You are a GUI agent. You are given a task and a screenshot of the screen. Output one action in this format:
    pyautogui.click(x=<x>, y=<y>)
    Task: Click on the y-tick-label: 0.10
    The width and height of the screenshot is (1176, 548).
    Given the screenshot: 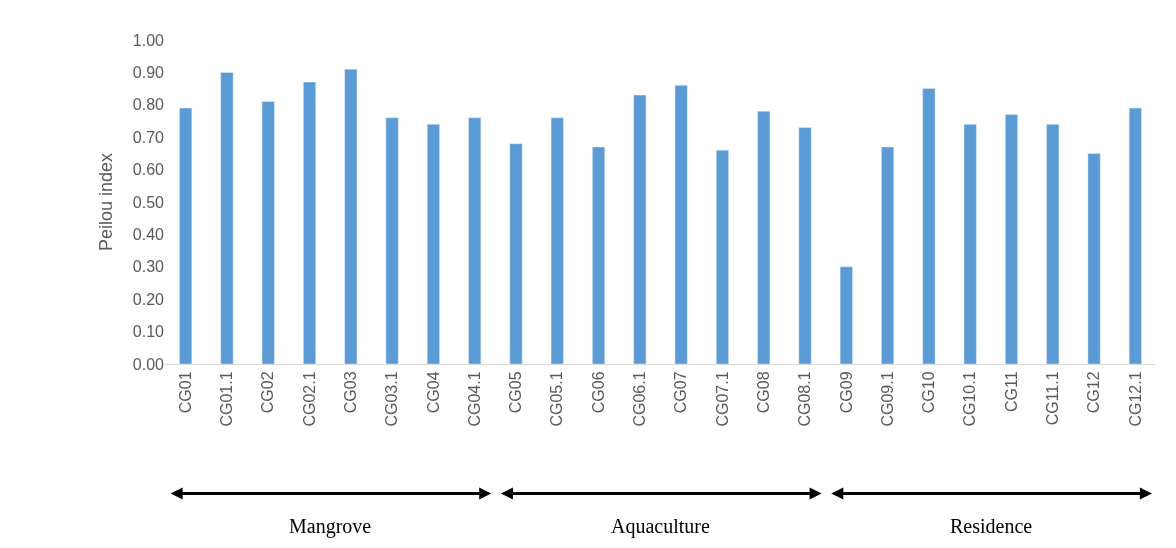 What is the action you would take?
    pyautogui.click(x=148, y=332)
    